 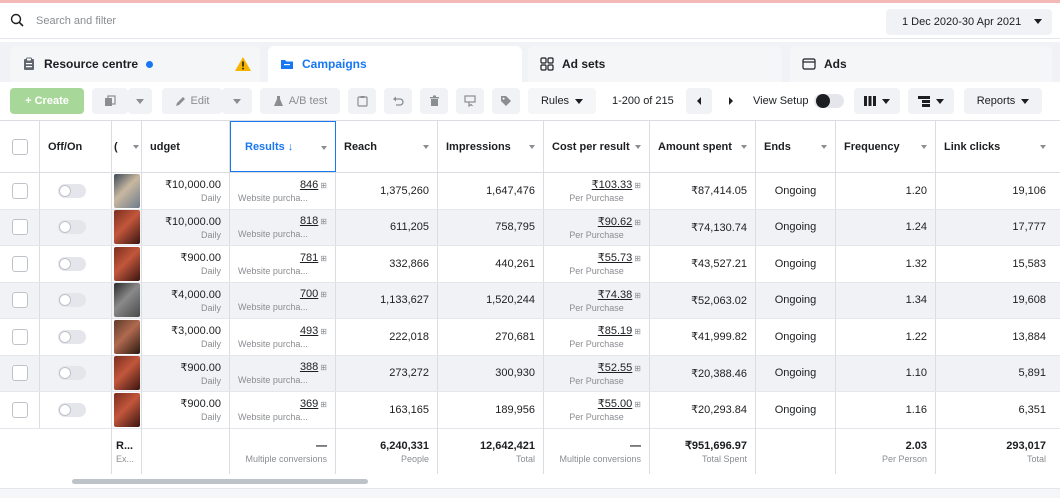 I want to click on tab-ads: Ads, so click(x=921, y=64).